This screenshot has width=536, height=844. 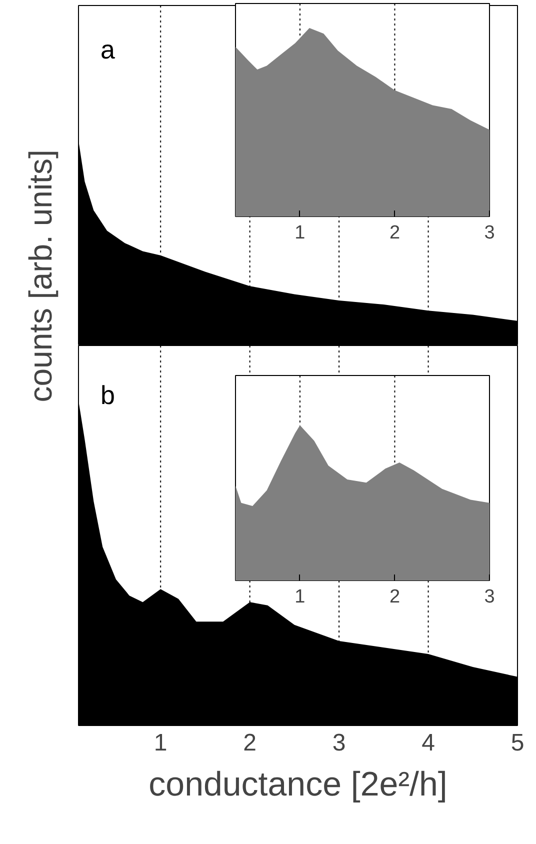 I want to click on y-axis-title: counts [arb. units], so click(x=40, y=276).